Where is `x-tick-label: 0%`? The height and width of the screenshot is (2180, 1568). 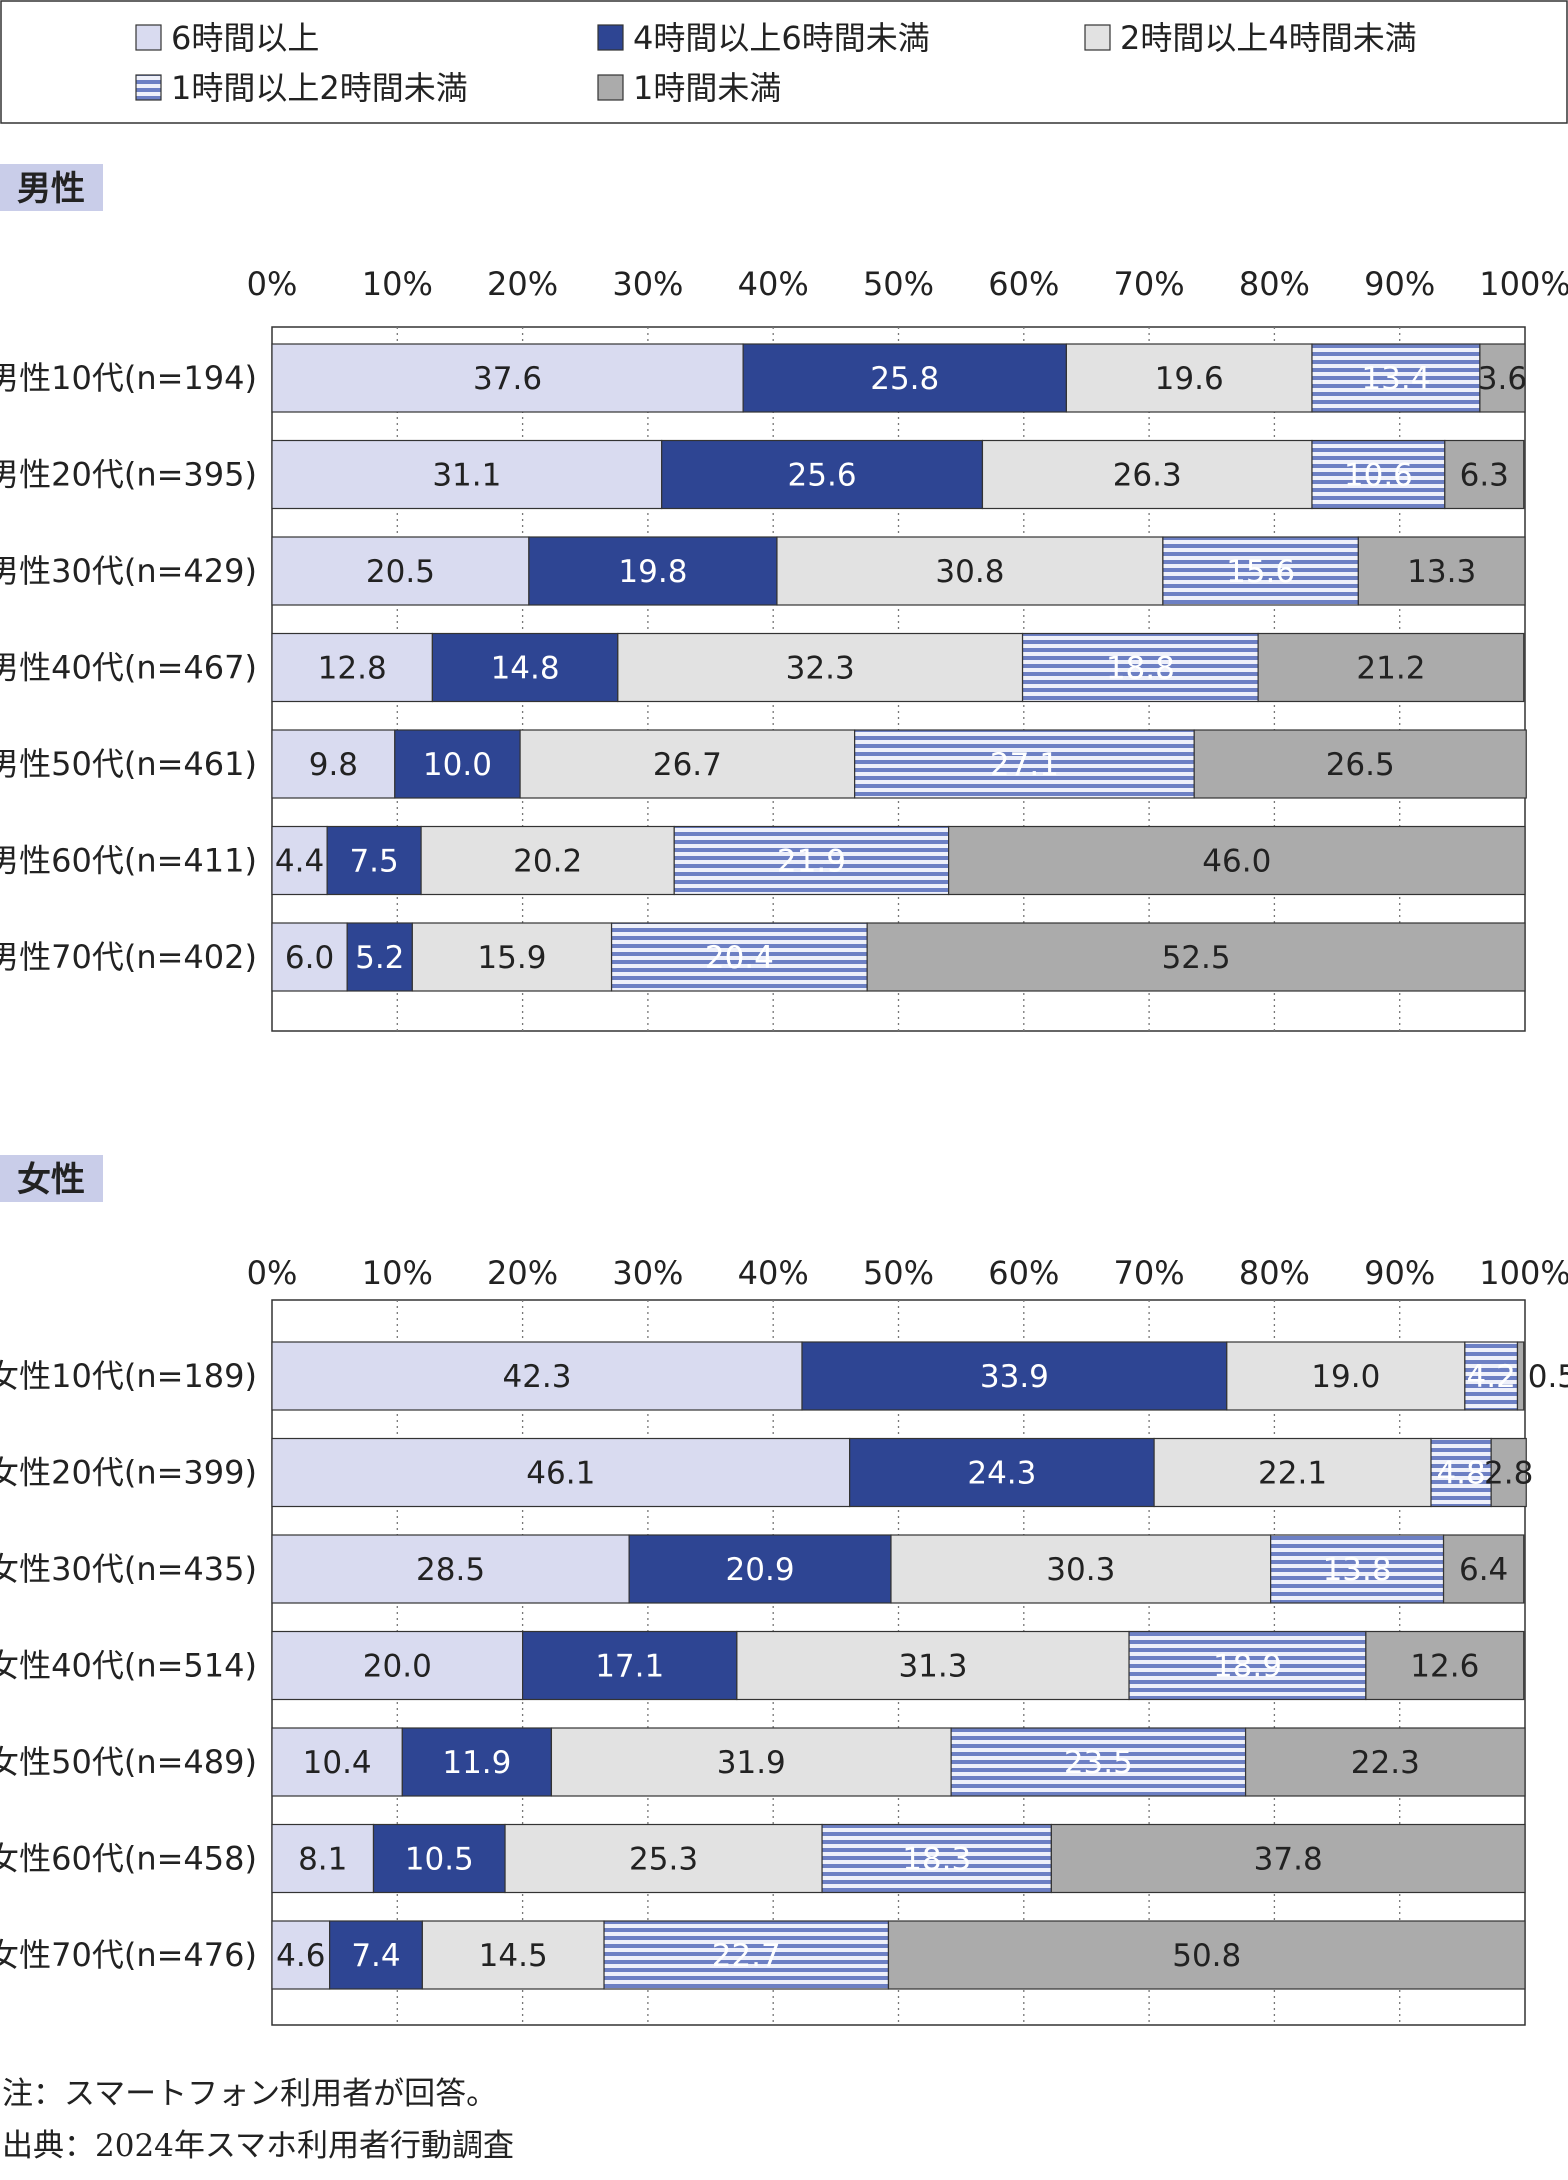 x-tick-label: 0% is located at coordinates (272, 284).